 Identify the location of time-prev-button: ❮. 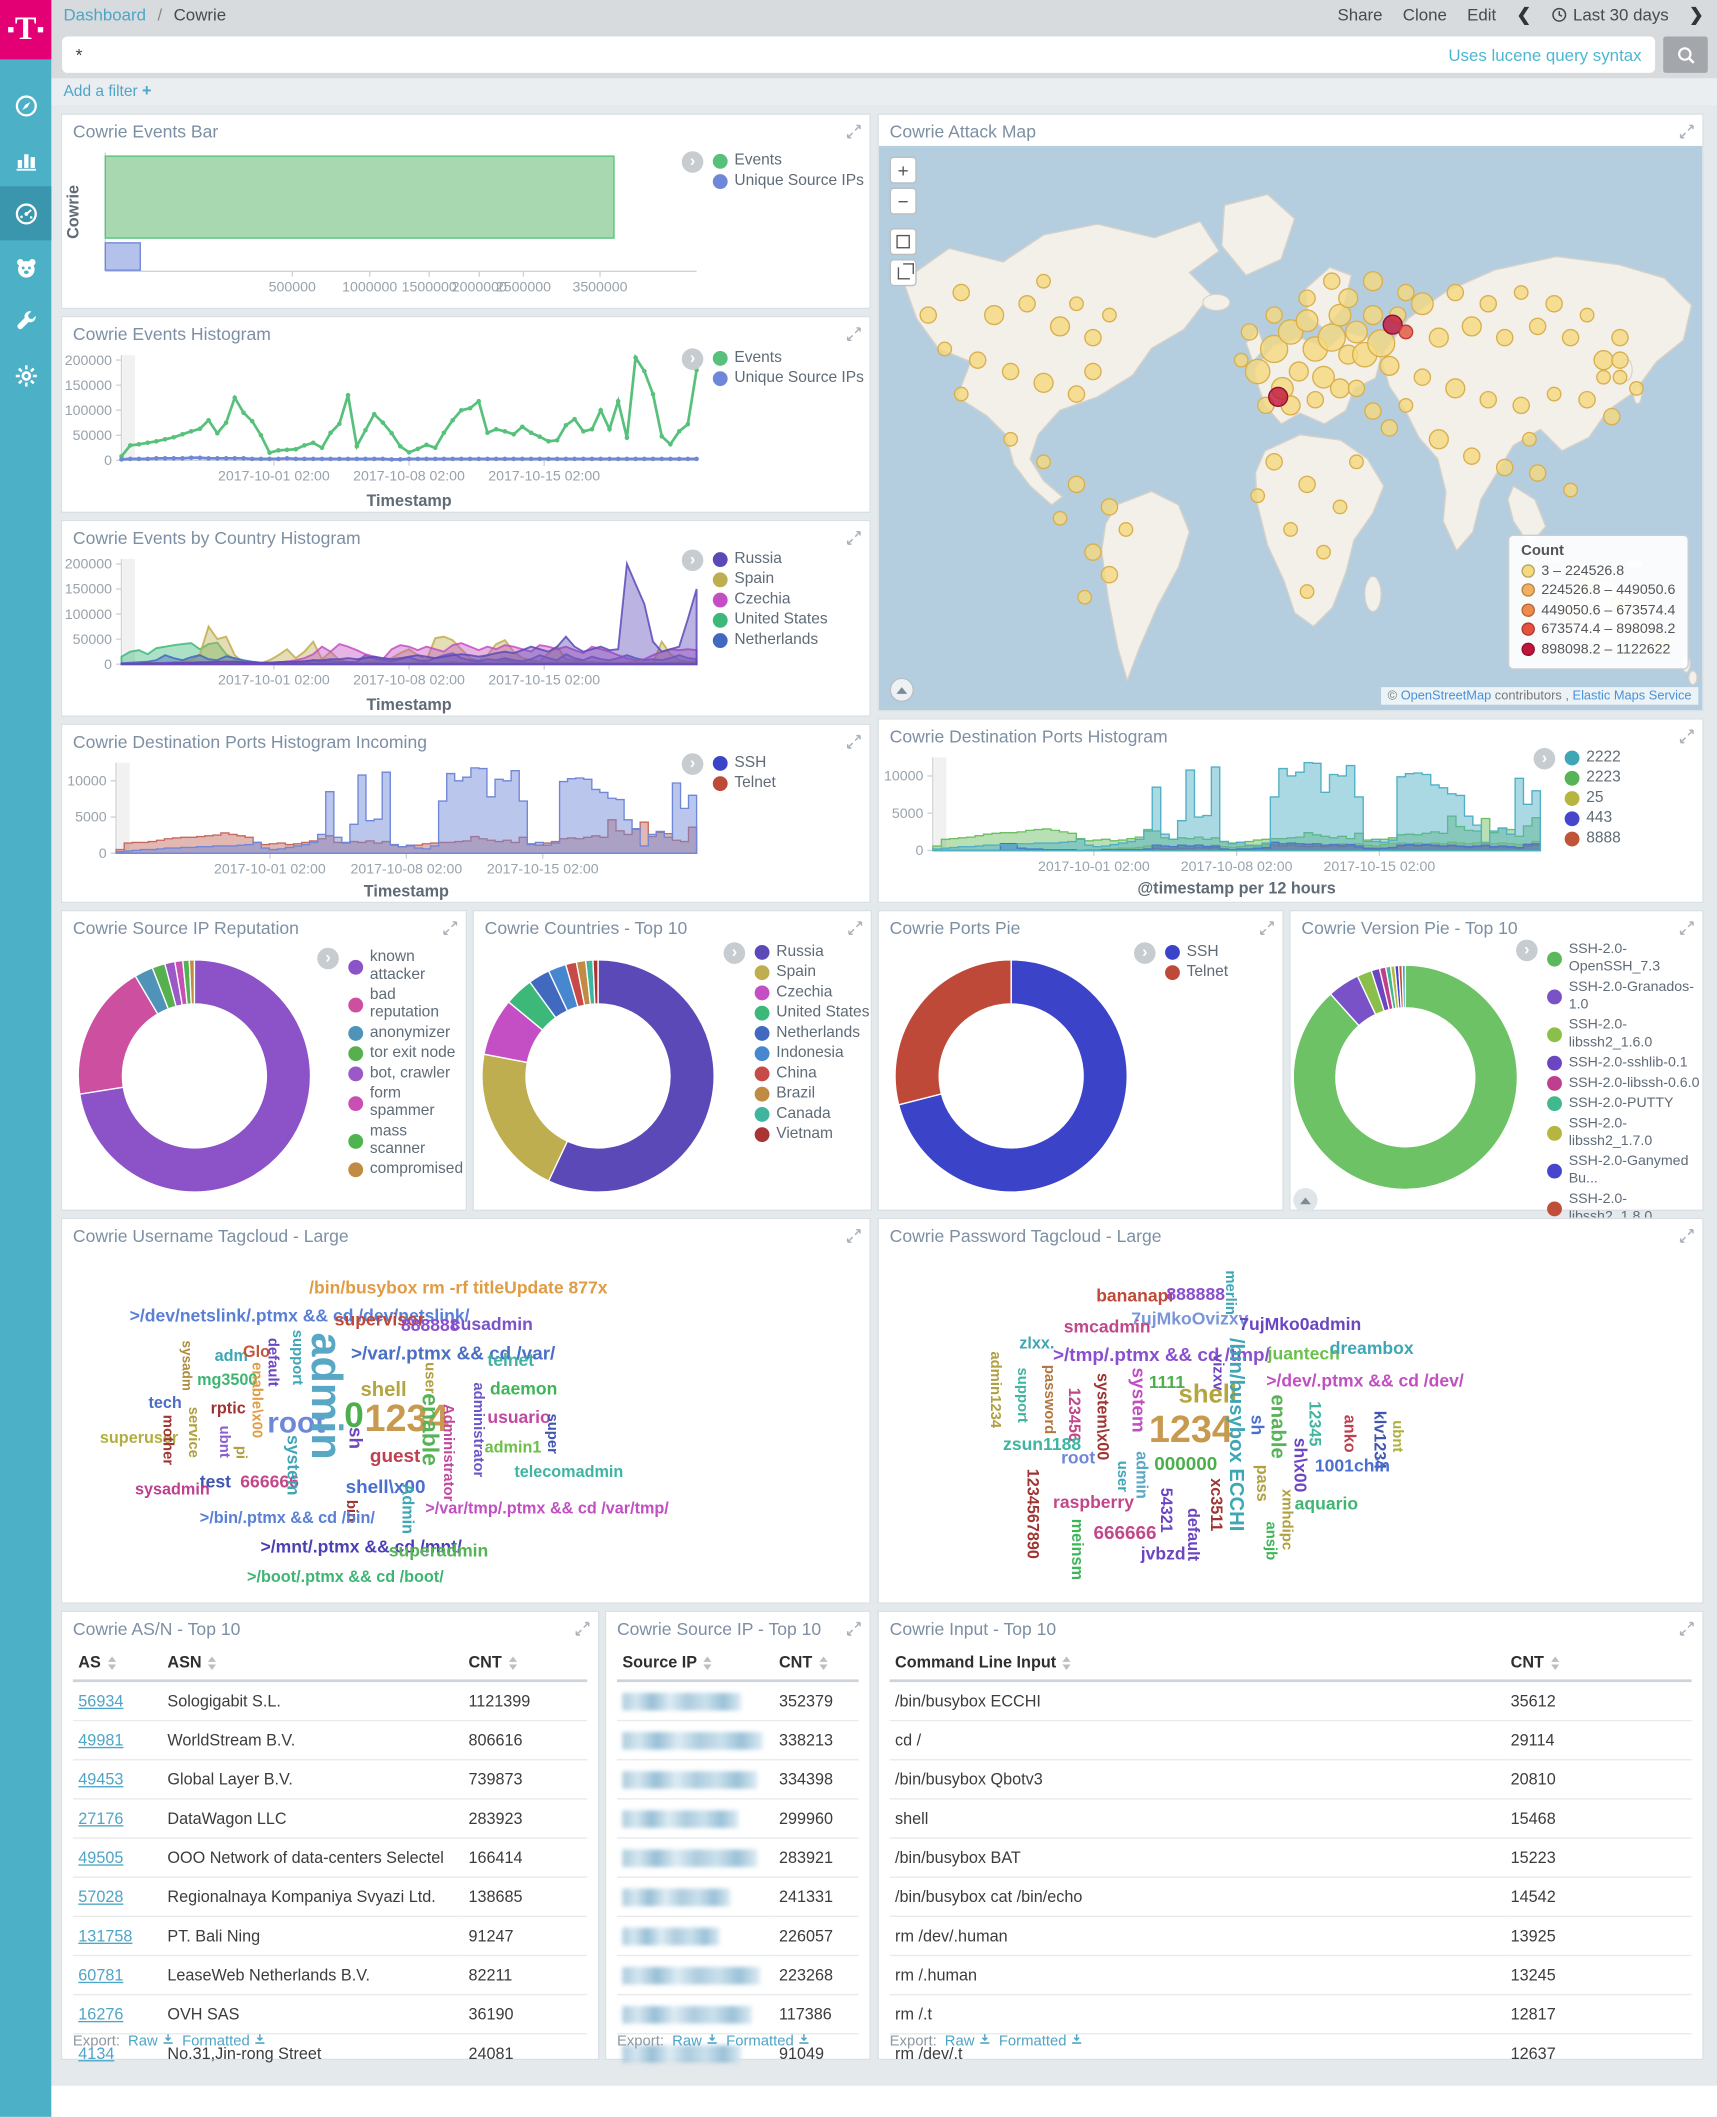
(1524, 14).